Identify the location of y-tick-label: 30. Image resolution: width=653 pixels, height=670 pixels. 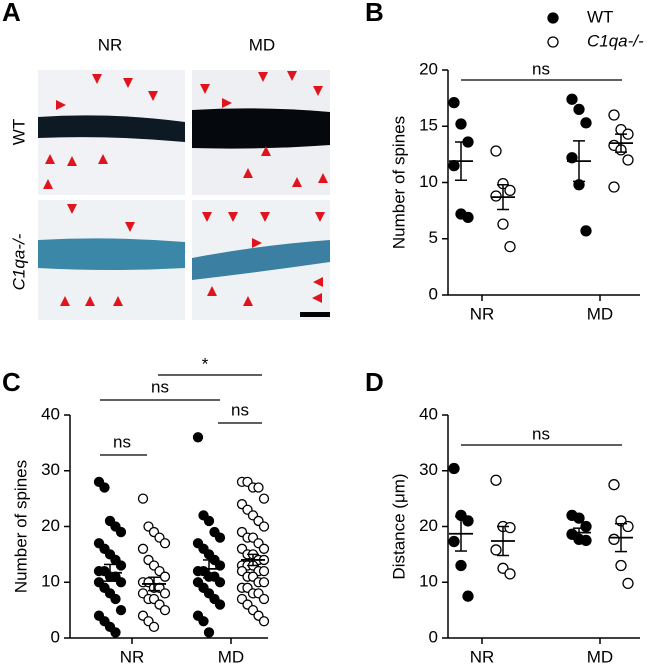
(50, 469).